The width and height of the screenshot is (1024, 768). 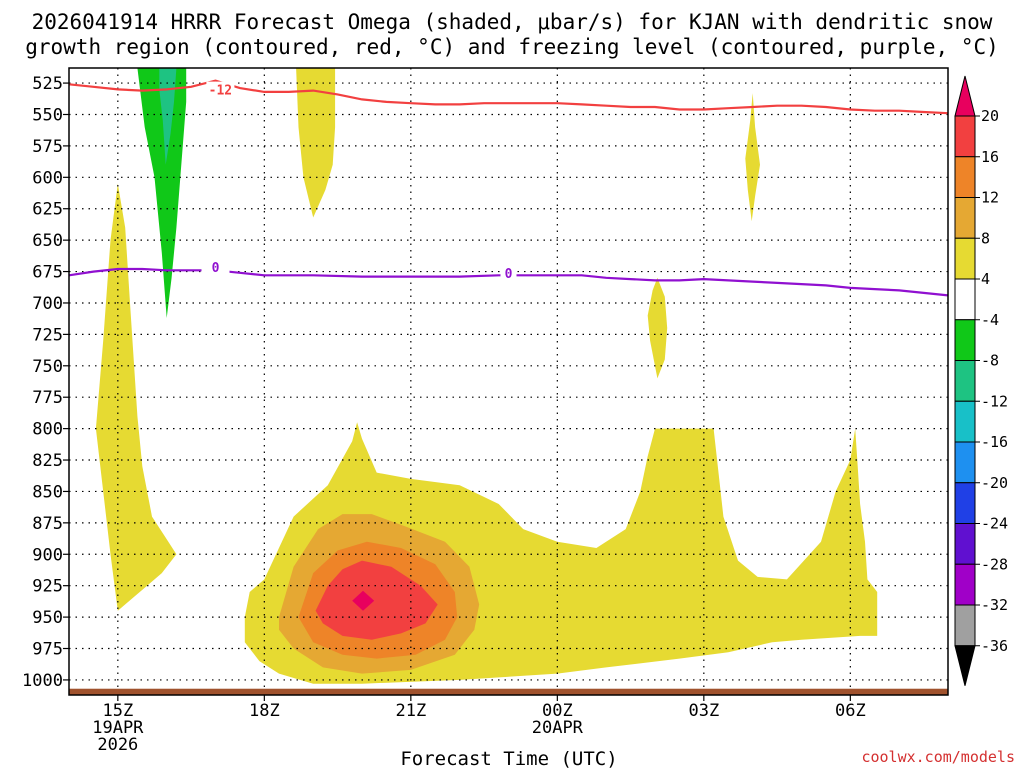 I want to click on omega-region-teal-column, so click(x=168, y=116).